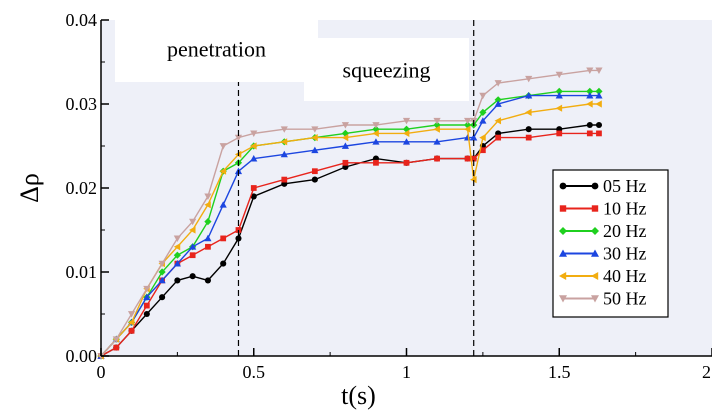  I want to click on legend-entry: 50 Hz, so click(603, 299).